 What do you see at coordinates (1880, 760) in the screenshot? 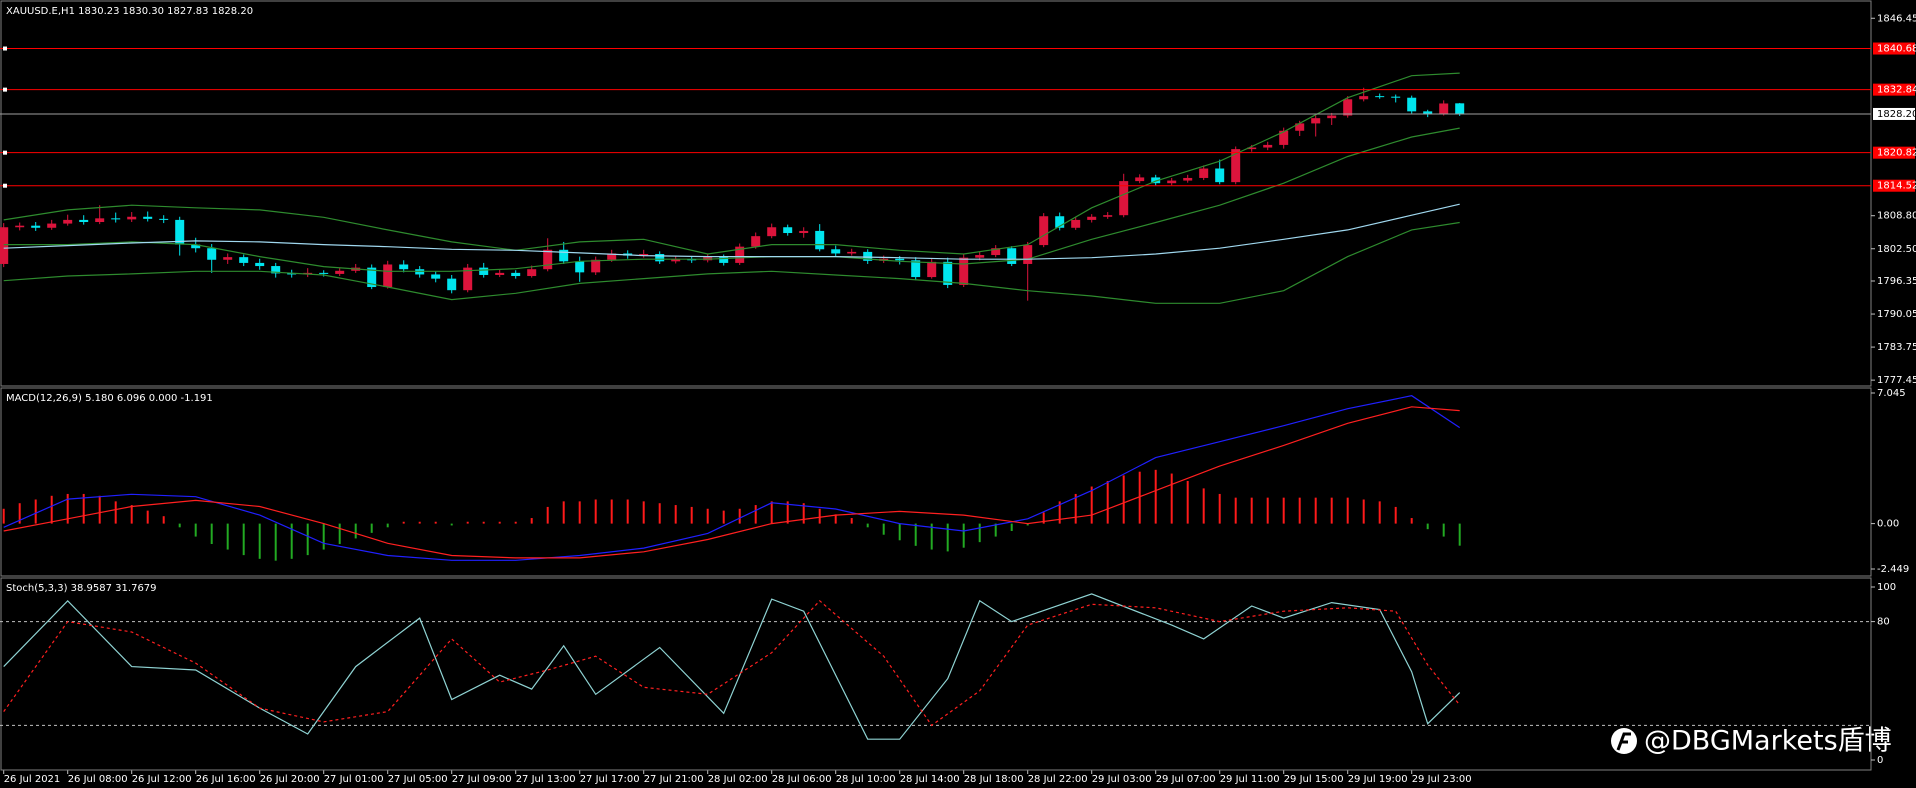
I see `y-tick-label: 0` at bounding box center [1880, 760].